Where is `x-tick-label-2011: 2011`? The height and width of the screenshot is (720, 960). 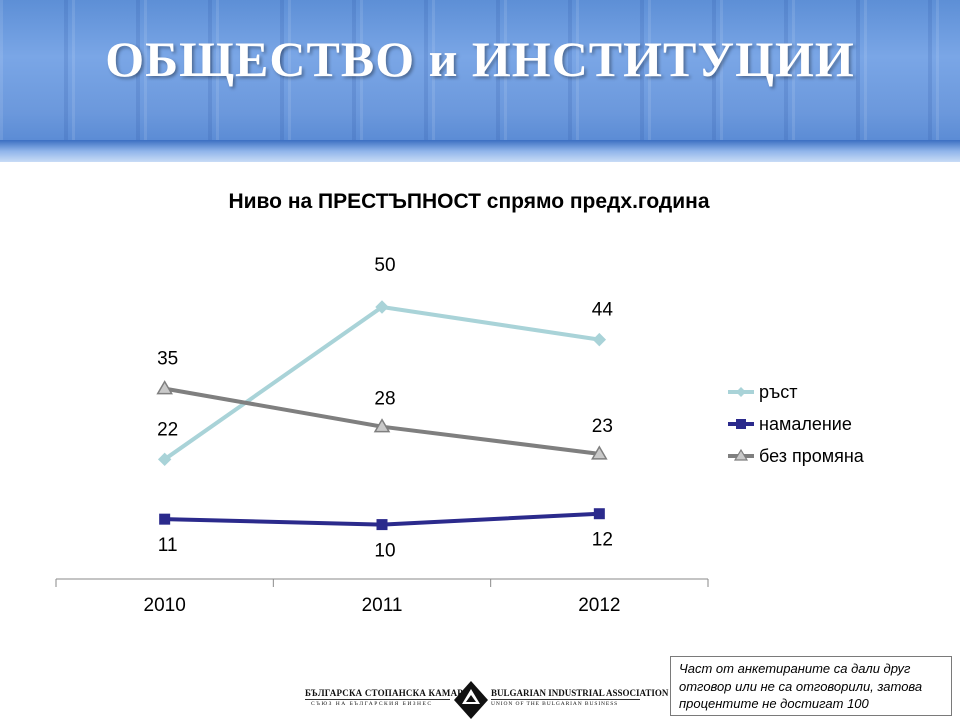
x-tick-label-2011: 2011 is located at coordinates (382, 605).